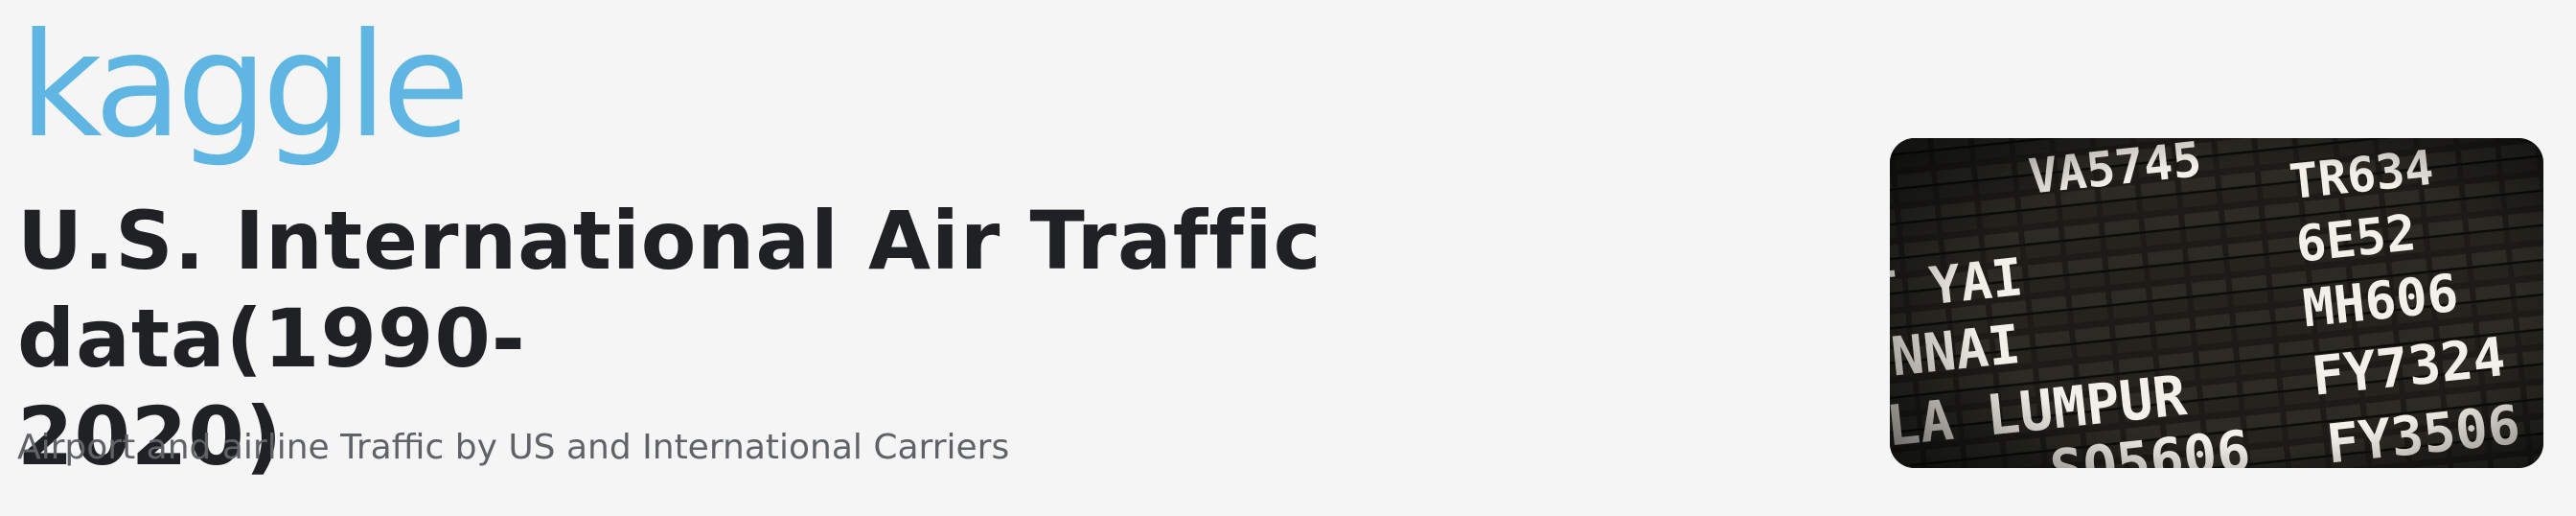 Image resolution: width=2576 pixels, height=516 pixels. What do you see at coordinates (245, 86) in the screenshot?
I see `kaggle-logo: kaggle` at bounding box center [245, 86].